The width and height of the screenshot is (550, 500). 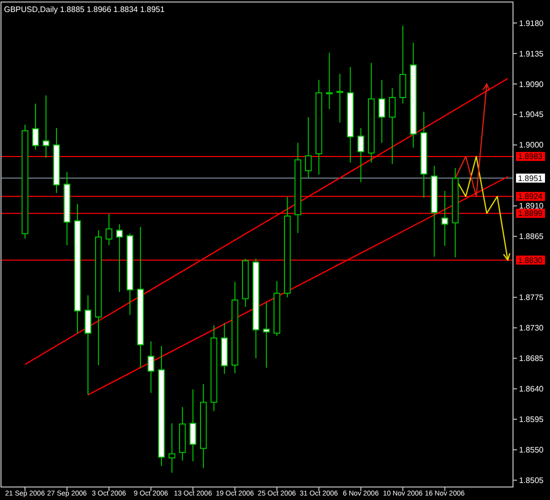 I want to click on y-tick-label: 1.8505, so click(x=531, y=481).